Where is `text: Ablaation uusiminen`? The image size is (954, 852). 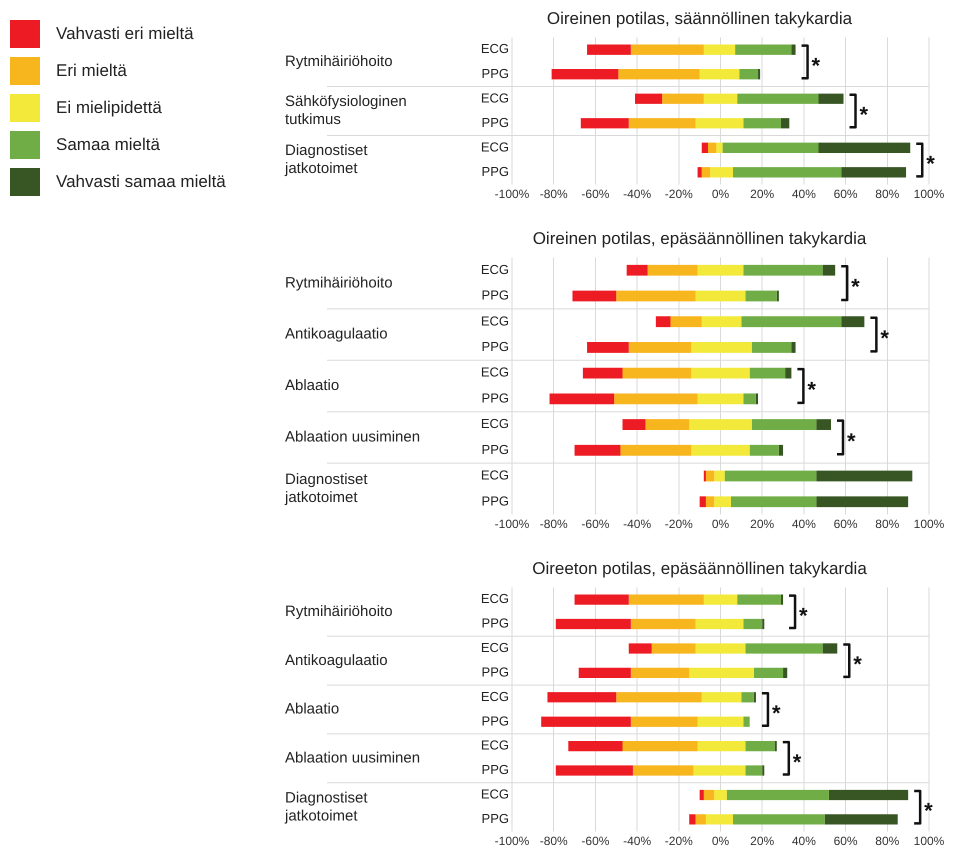 text: Ablaation uusiminen is located at coordinates (352, 757).